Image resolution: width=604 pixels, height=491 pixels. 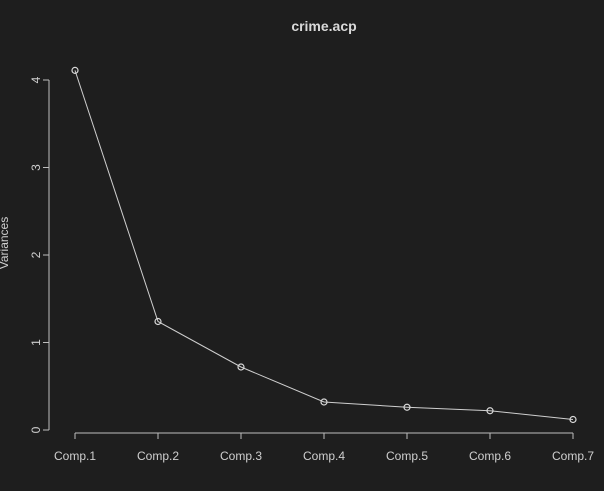 I want to click on y-axis-ticks: 0 1 2 3 4, so click(x=39, y=254).